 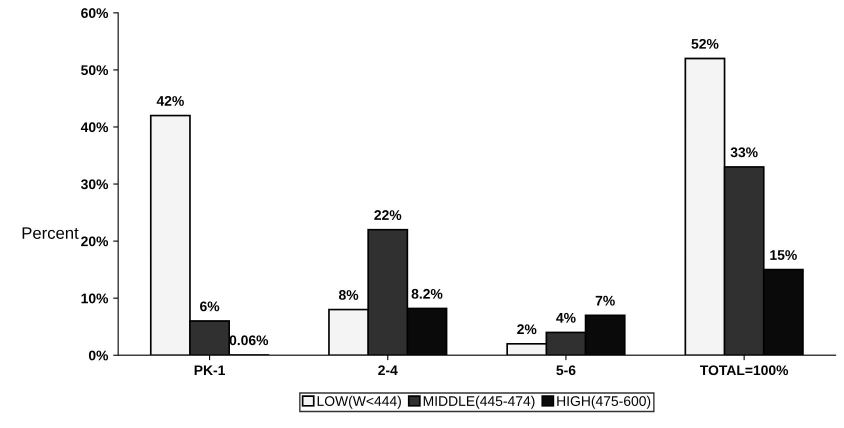 I want to click on y-tick-label: 20%, so click(x=94, y=241).